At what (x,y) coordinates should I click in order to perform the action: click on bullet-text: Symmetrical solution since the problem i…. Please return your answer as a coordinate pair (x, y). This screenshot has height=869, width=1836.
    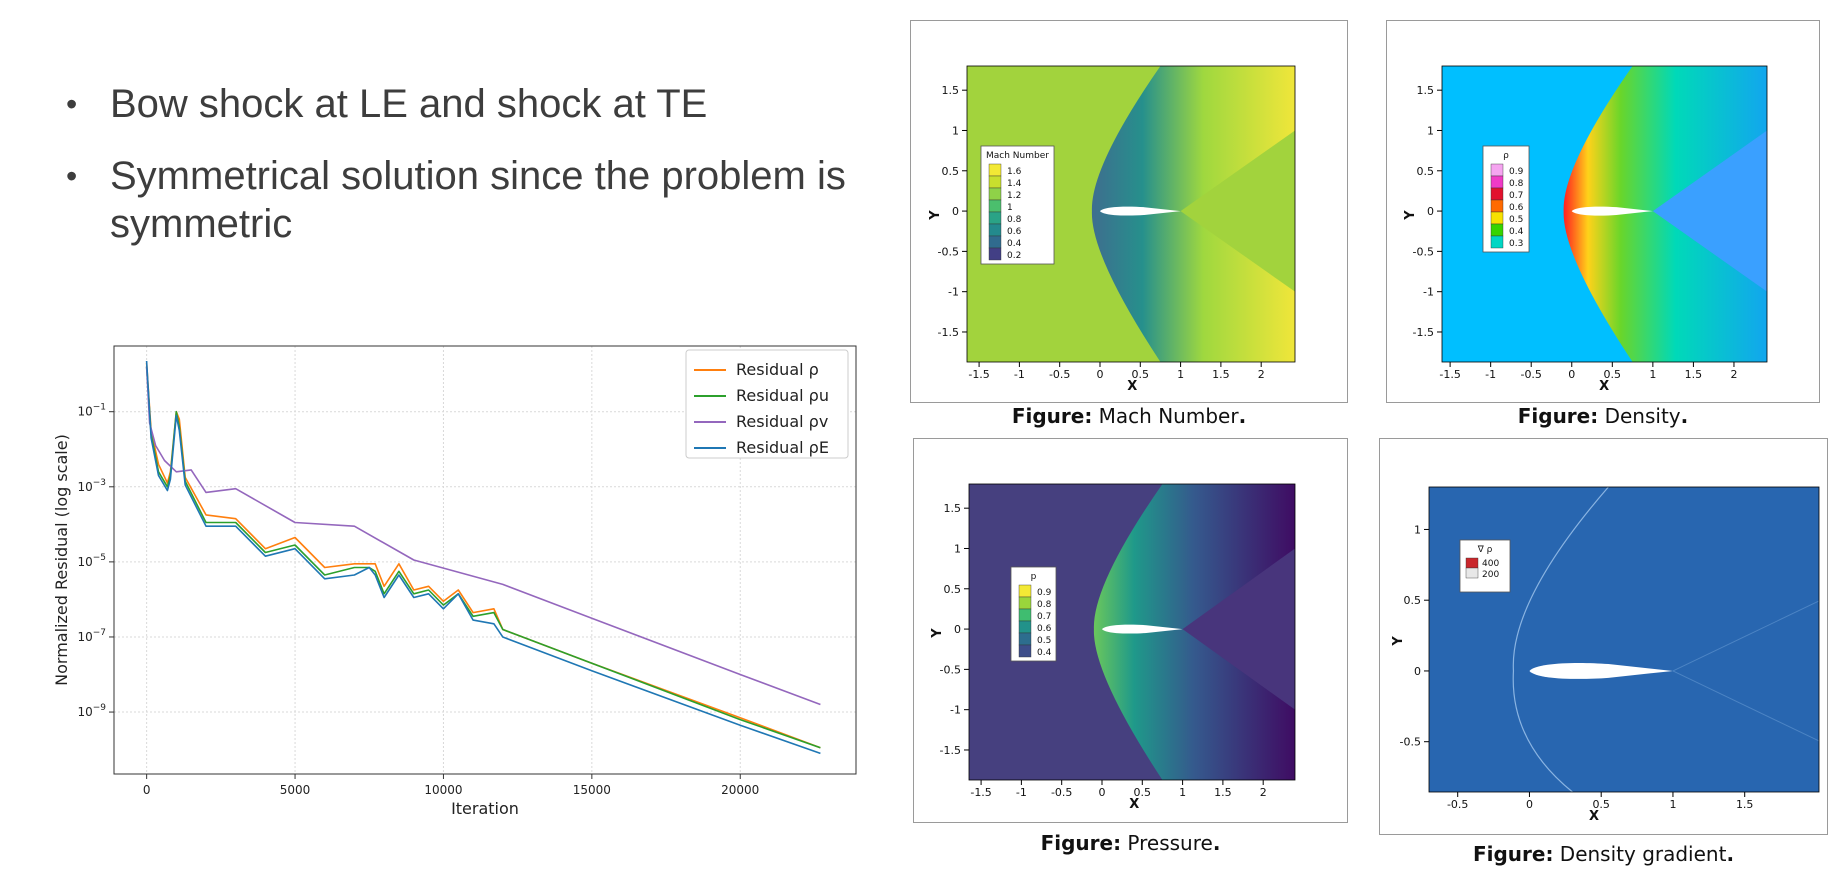
    Looking at the image, I should click on (478, 200).